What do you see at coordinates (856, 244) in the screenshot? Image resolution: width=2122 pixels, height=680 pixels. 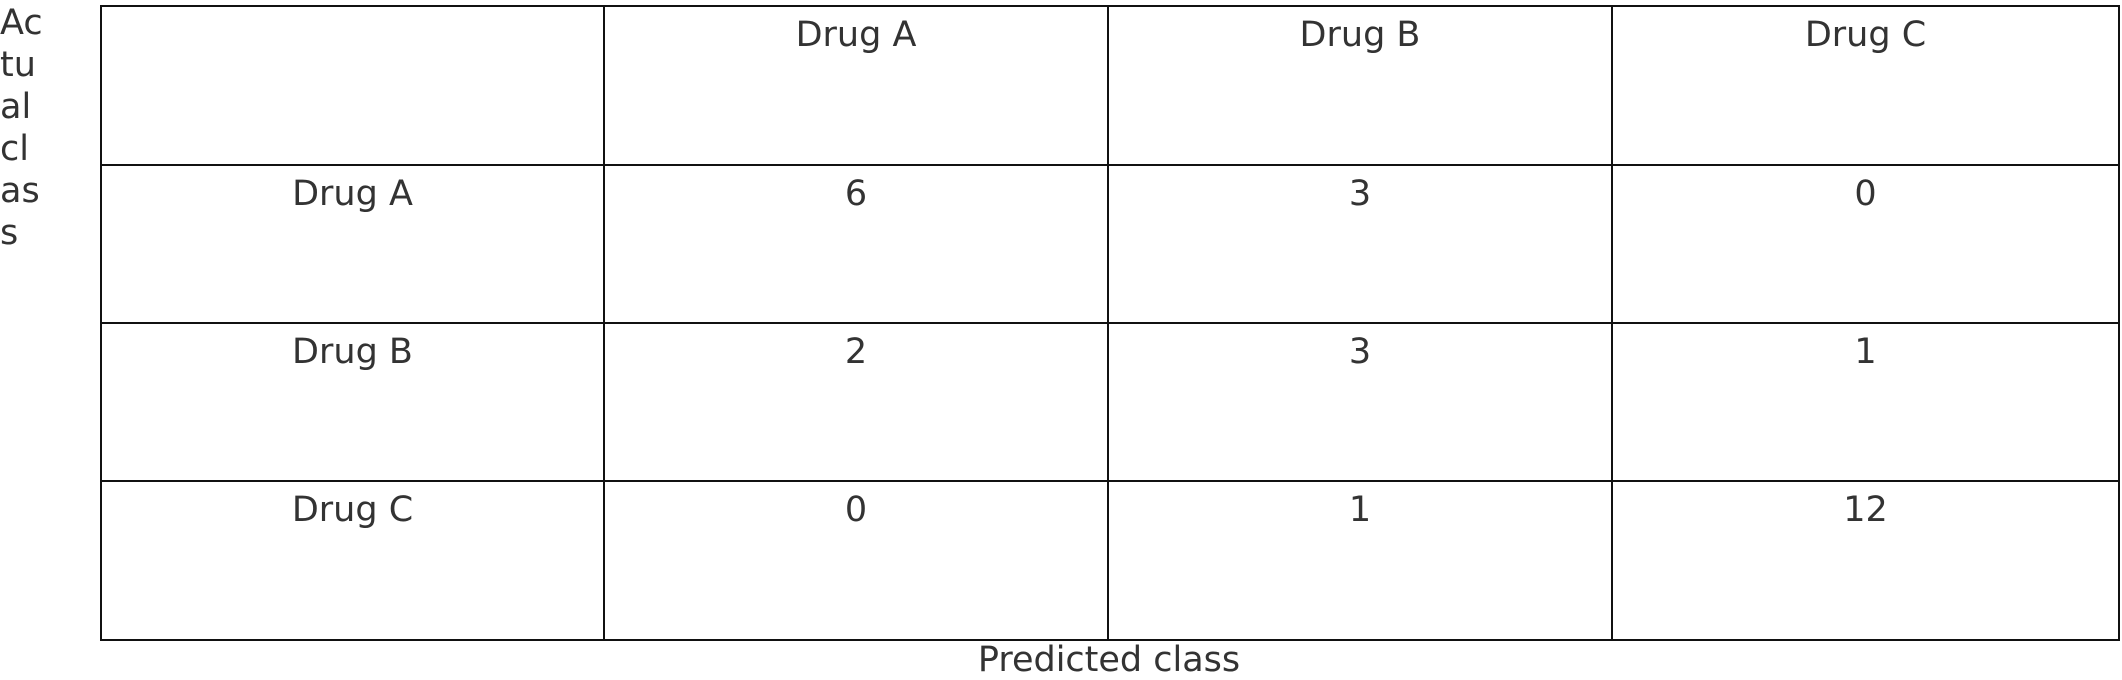 I see `count-cell: 6` at bounding box center [856, 244].